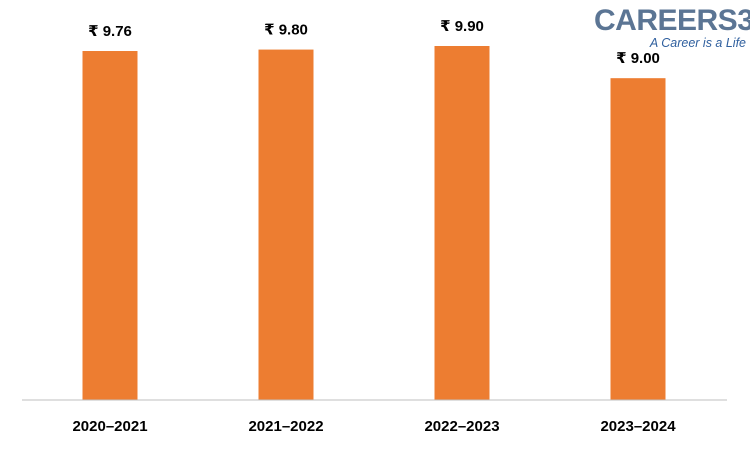 The height and width of the screenshot is (450, 750). I want to click on bar-2023–2024, so click(638, 239).